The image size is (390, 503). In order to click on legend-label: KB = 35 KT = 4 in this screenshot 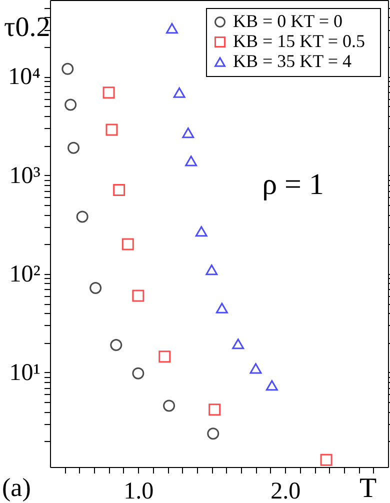, I will do `click(292, 61)`.